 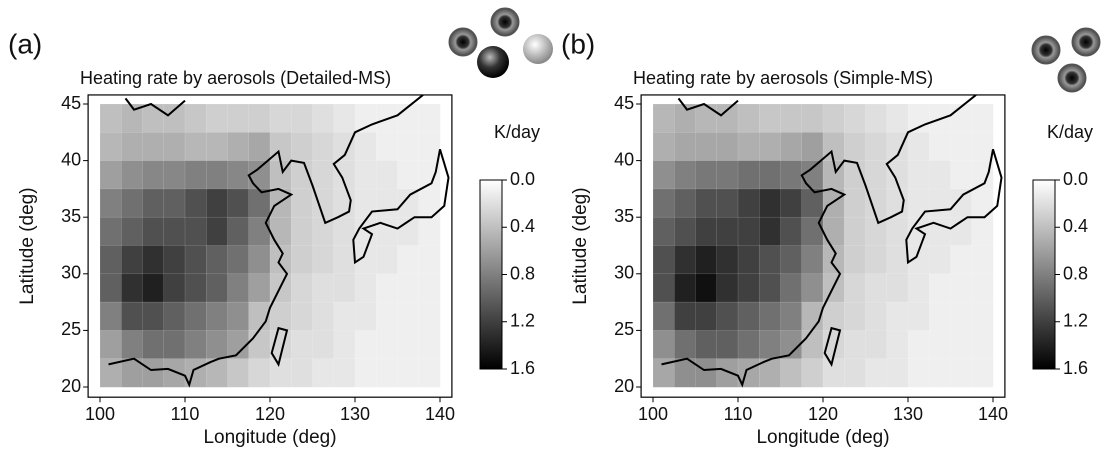 What do you see at coordinates (522, 226) in the screenshot?
I see `colorbar-tick-label: 0.4` at bounding box center [522, 226].